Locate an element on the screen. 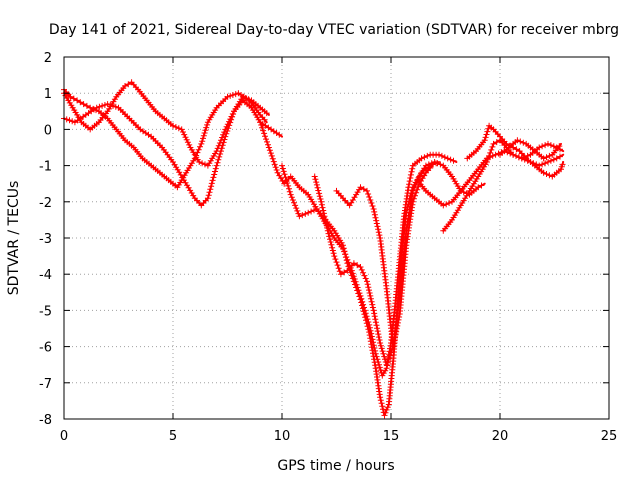 This screenshot has height=480, width=640. satellite-track-8-line is located at coordinates (490, 178).